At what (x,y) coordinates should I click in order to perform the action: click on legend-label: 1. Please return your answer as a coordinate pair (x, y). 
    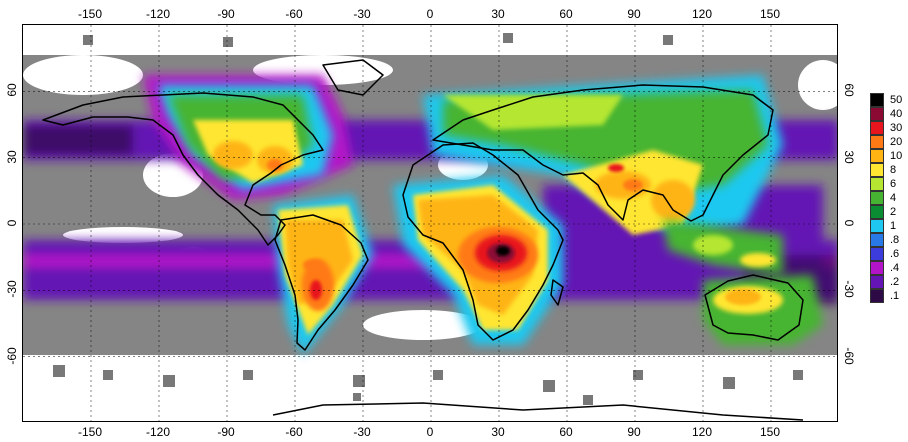
    Looking at the image, I should click on (893, 226).